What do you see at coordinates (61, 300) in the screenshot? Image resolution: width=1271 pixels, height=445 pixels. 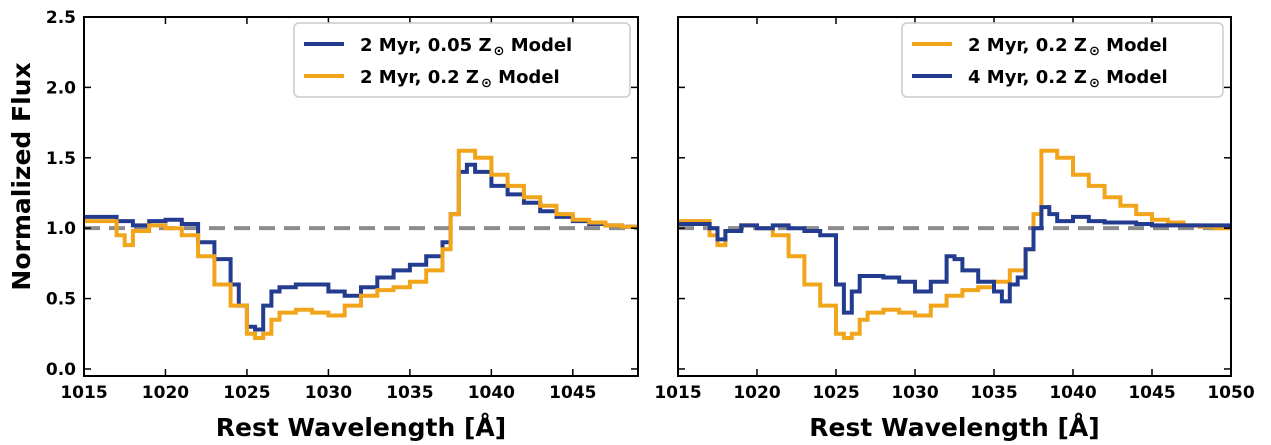 I see `y-tick-label: 0.5` at bounding box center [61, 300].